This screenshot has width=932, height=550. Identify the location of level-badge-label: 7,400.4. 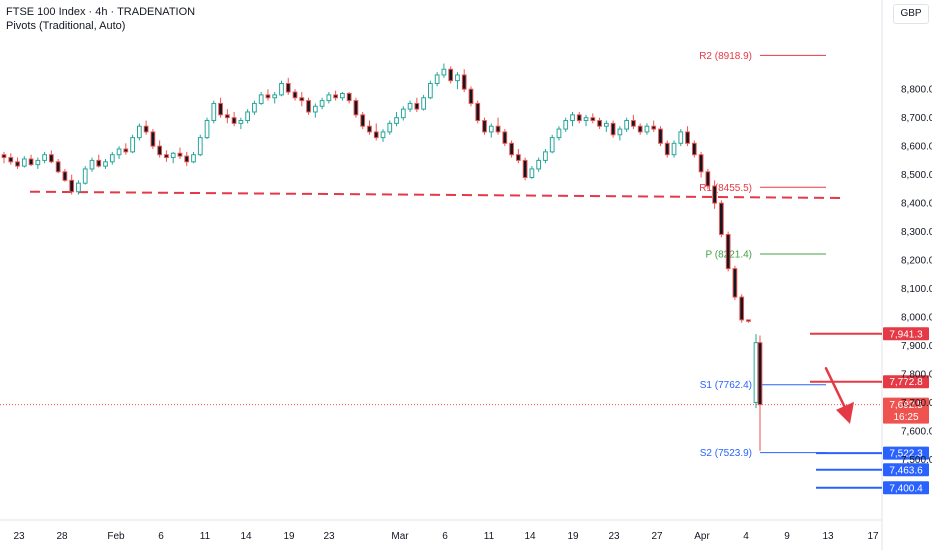
(906, 488).